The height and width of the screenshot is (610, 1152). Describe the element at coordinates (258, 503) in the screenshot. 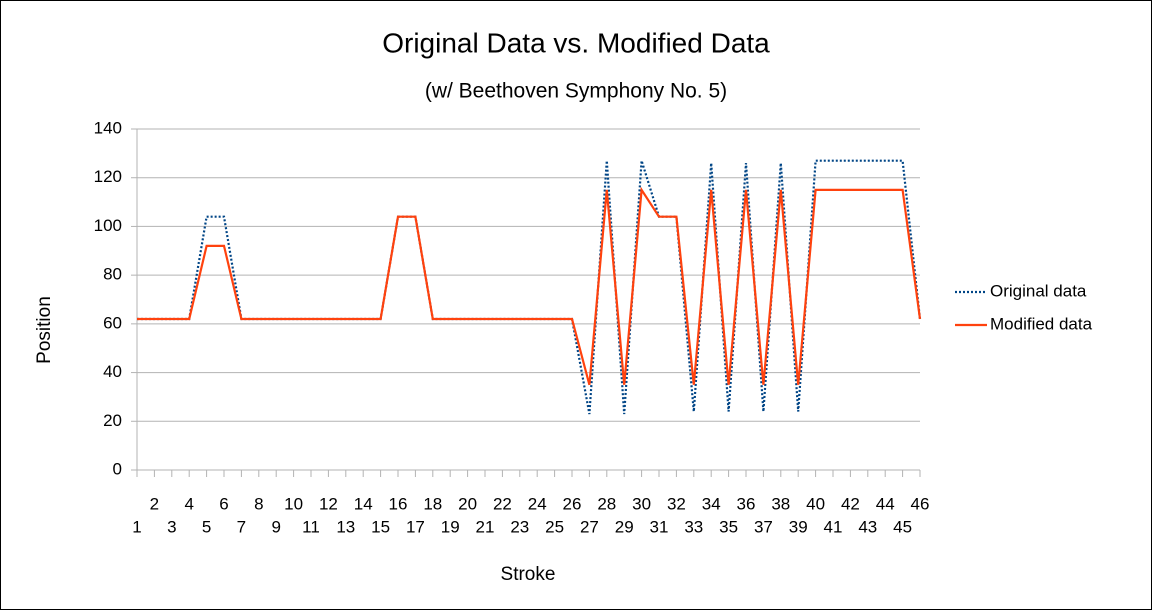

I see `x-tick-label: 8` at that location.